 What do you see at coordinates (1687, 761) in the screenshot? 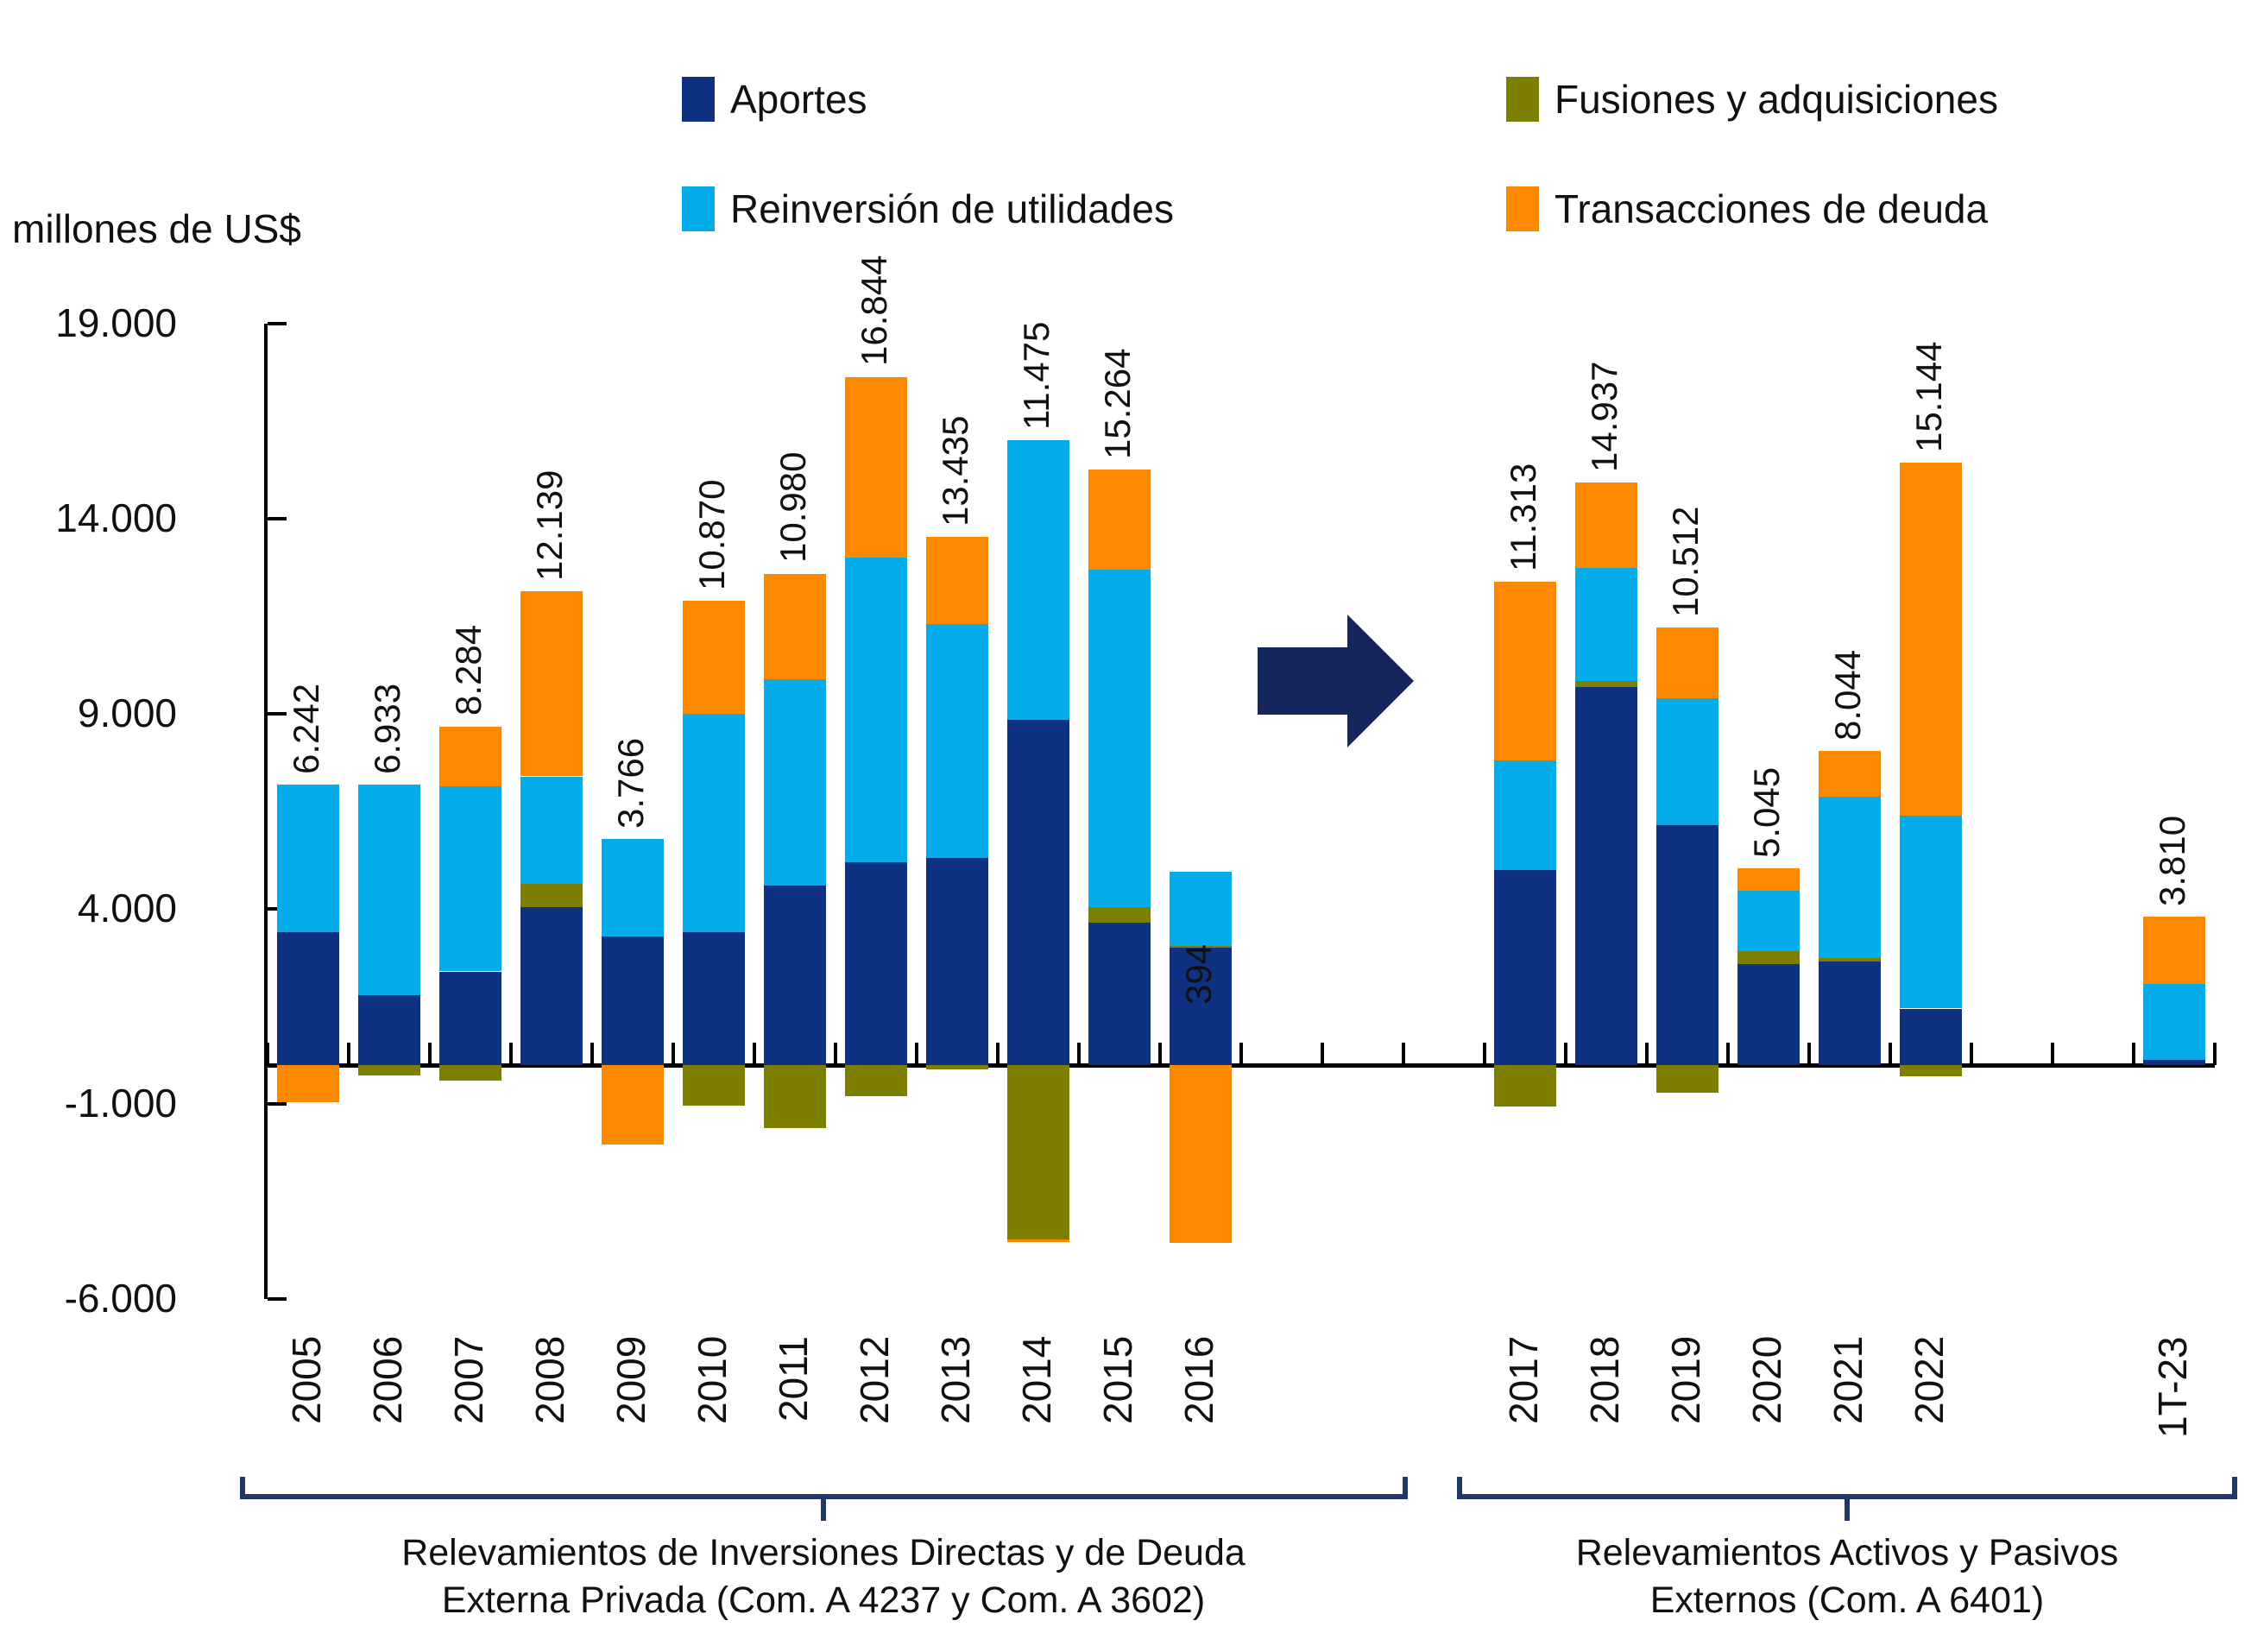
I see `bar-segment-reinversion-2019` at bounding box center [1687, 761].